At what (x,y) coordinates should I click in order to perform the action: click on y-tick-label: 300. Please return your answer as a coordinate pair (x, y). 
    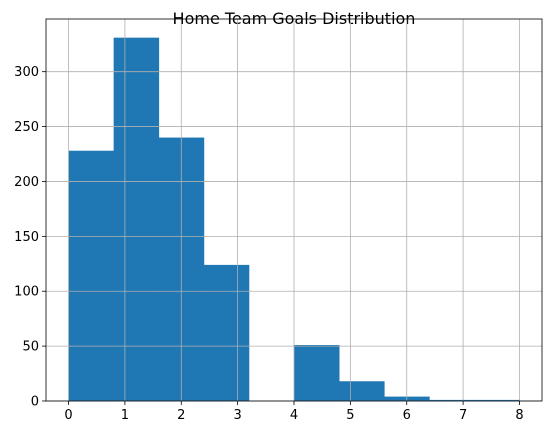
    Looking at the image, I should click on (26, 72).